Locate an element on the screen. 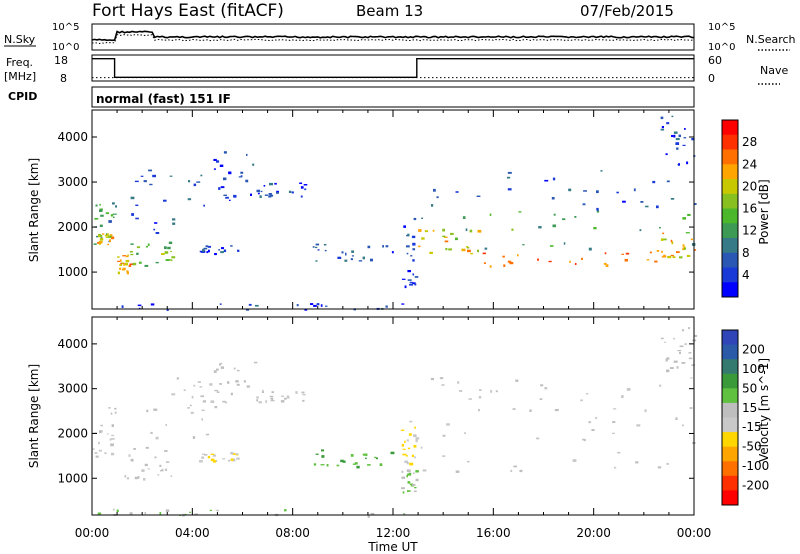 Image resolution: width=800 pixels, height=554 pixels. velocity-colorbar-label: Velocity [m s^-1] is located at coordinates (764, 410).